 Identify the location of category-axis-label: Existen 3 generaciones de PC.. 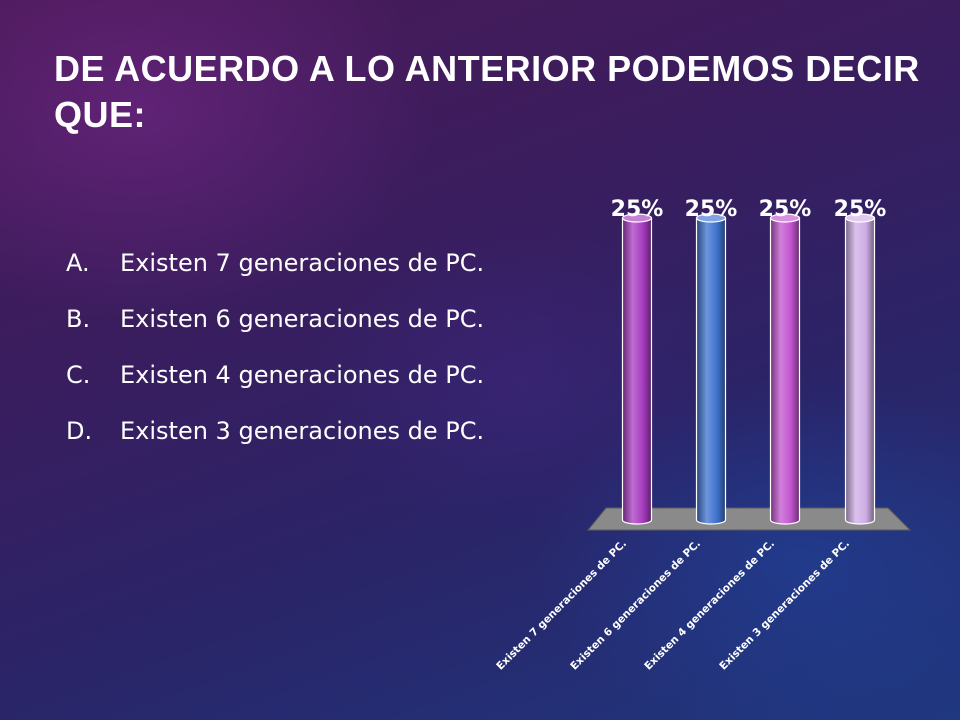
(784, 605).